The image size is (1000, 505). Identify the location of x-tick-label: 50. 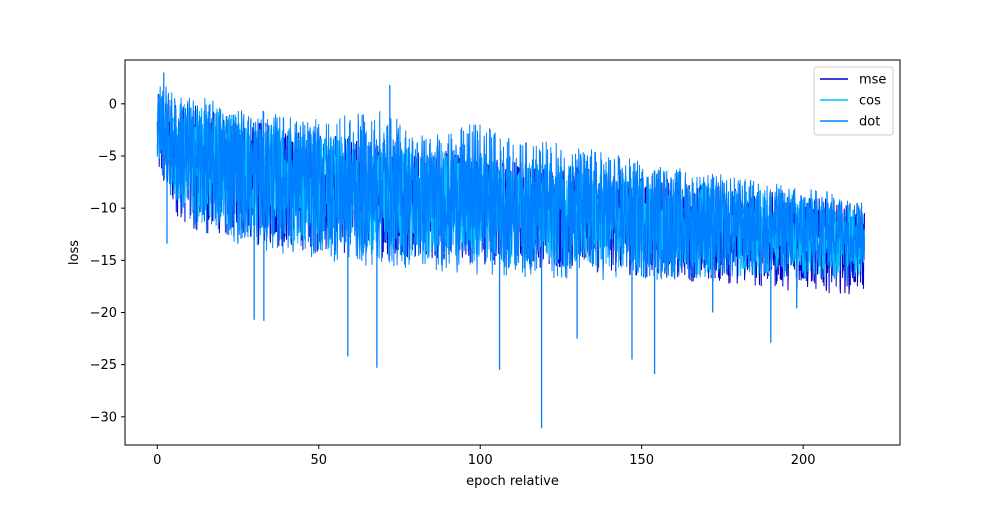
(318, 460).